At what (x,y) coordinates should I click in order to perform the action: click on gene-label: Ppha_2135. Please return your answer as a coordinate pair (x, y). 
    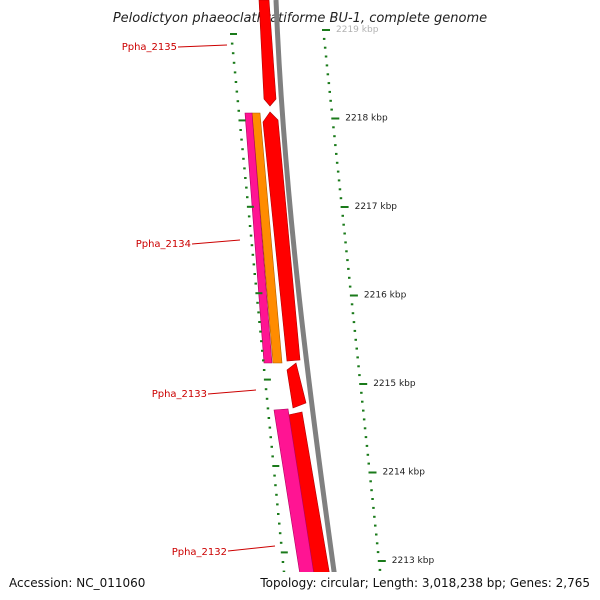
    Looking at the image, I should click on (149, 47).